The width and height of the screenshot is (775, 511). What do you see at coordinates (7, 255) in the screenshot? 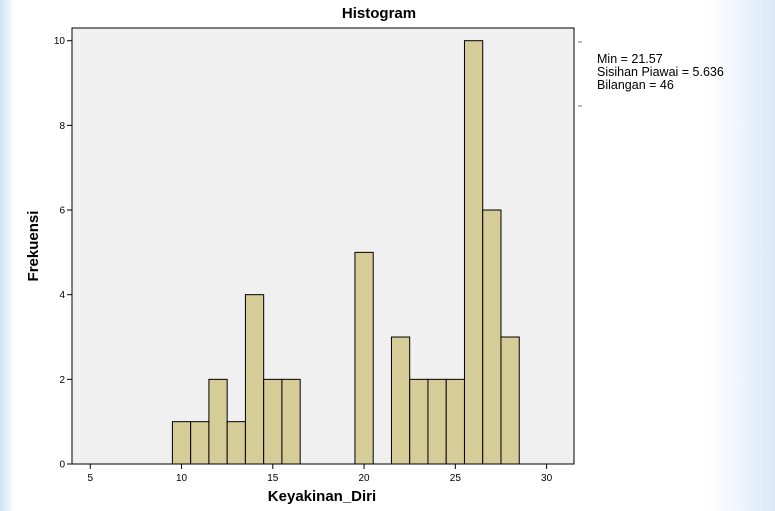
I see `background-left-gradient` at bounding box center [7, 255].